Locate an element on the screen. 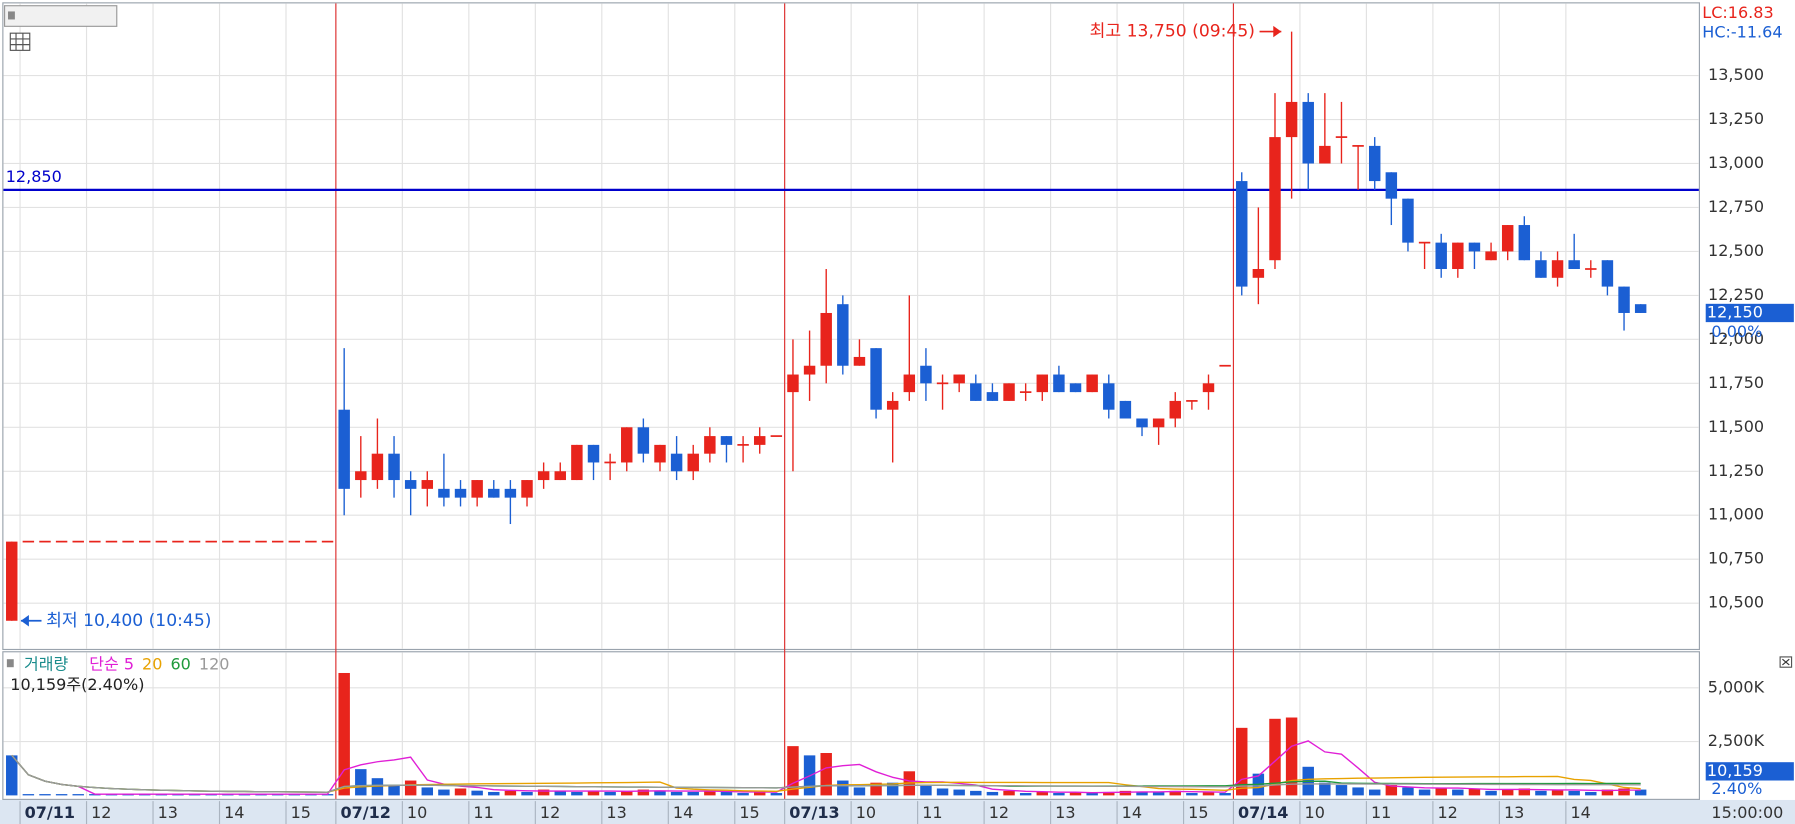 This screenshot has width=1795, height=824. y-tick-label: 10,750 is located at coordinates (1736, 558).